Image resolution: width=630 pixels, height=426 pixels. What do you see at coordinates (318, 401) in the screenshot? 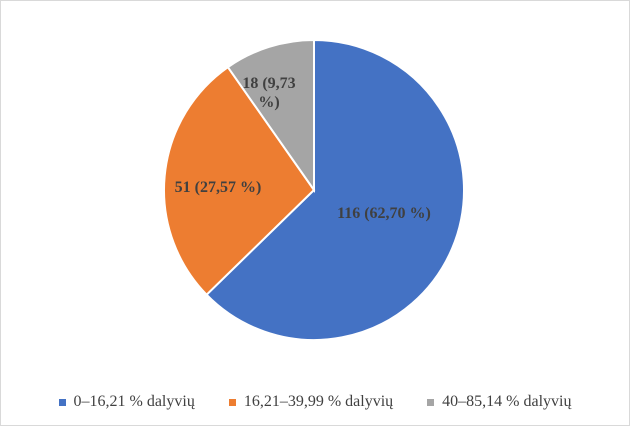
I see `legend-label: 16,21–39,99 % dalyvių` at bounding box center [318, 401].